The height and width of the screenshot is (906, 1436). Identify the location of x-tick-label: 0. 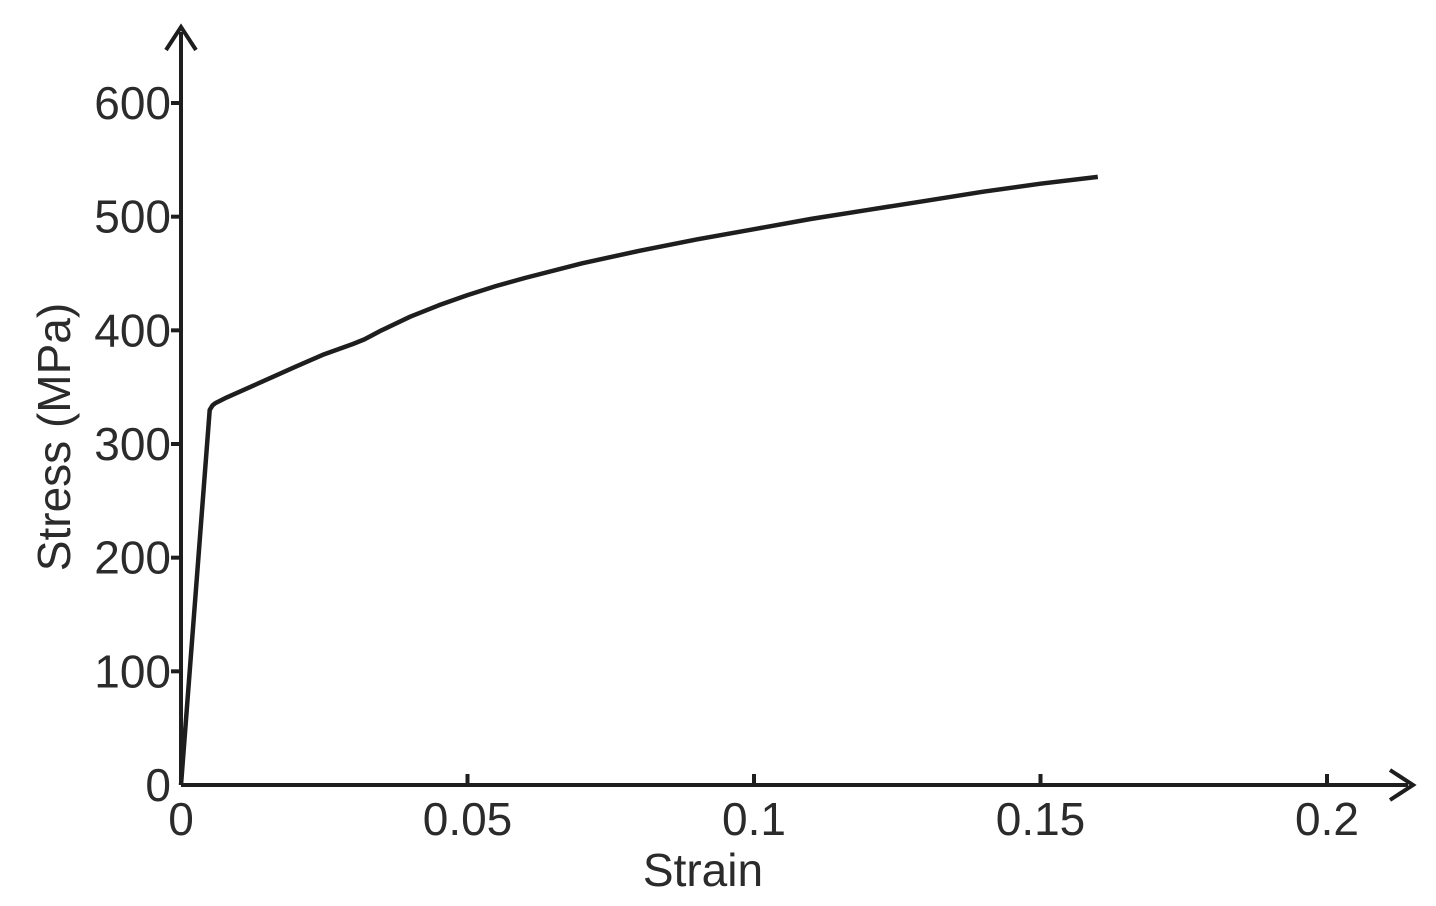
(181, 819).